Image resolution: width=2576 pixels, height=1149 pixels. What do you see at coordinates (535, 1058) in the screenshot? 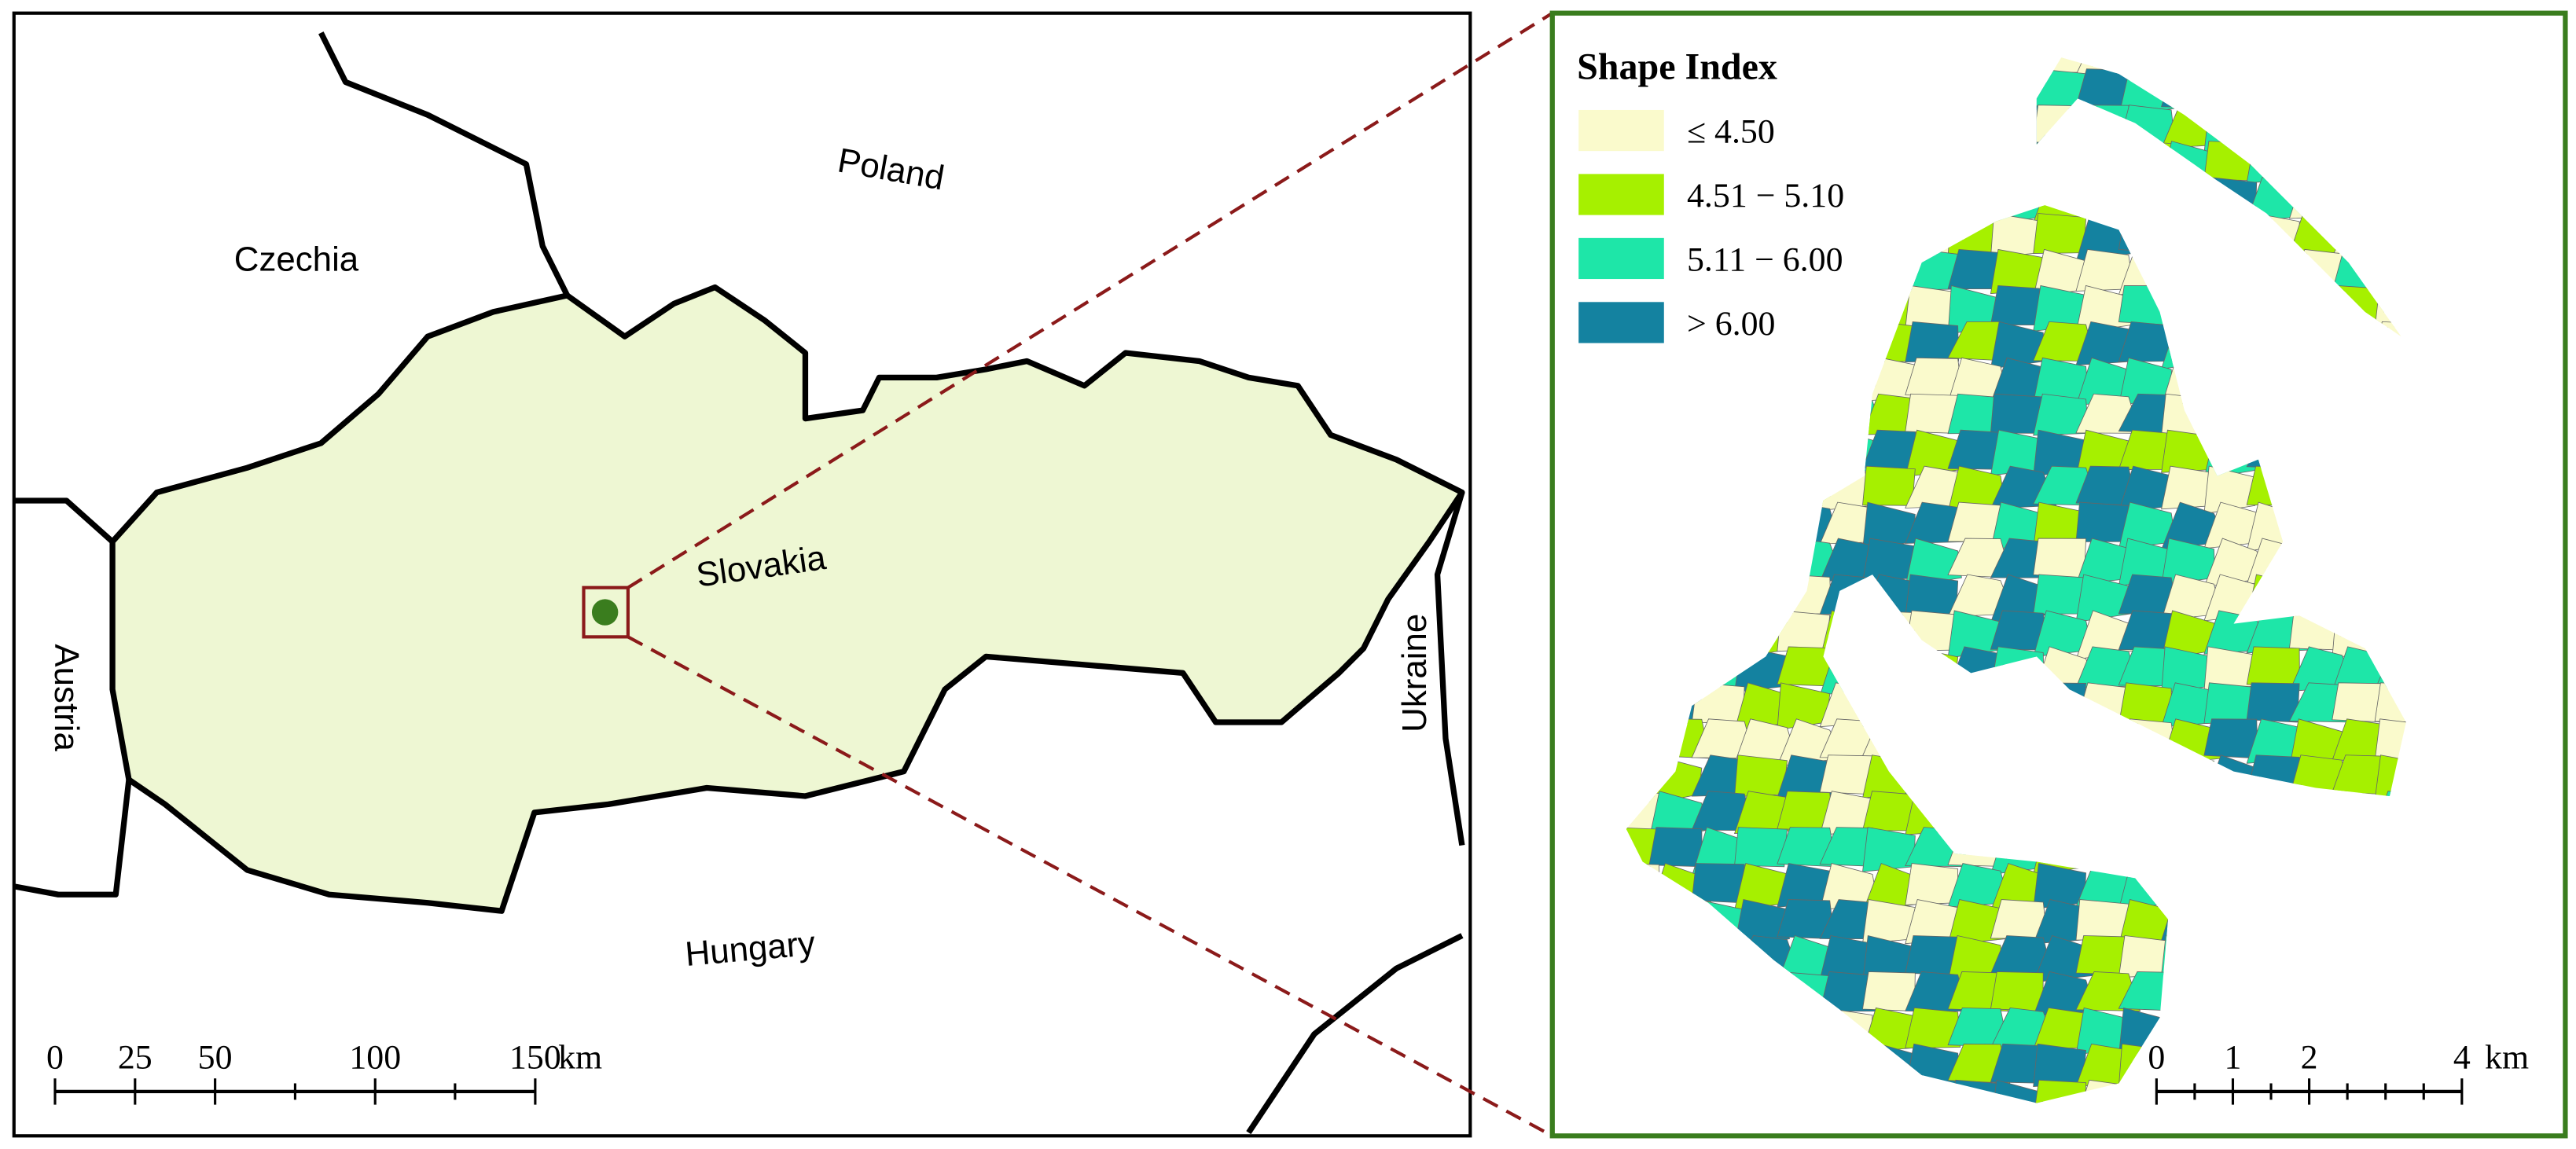
I see `scale-label: 150` at bounding box center [535, 1058].